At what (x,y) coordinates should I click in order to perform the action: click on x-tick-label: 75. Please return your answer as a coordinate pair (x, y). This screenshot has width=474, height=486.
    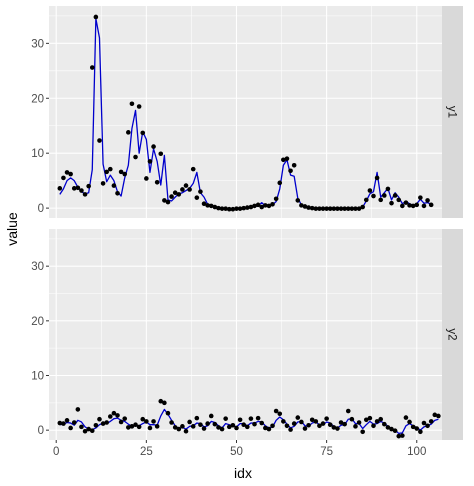
    Looking at the image, I should click on (326, 452).